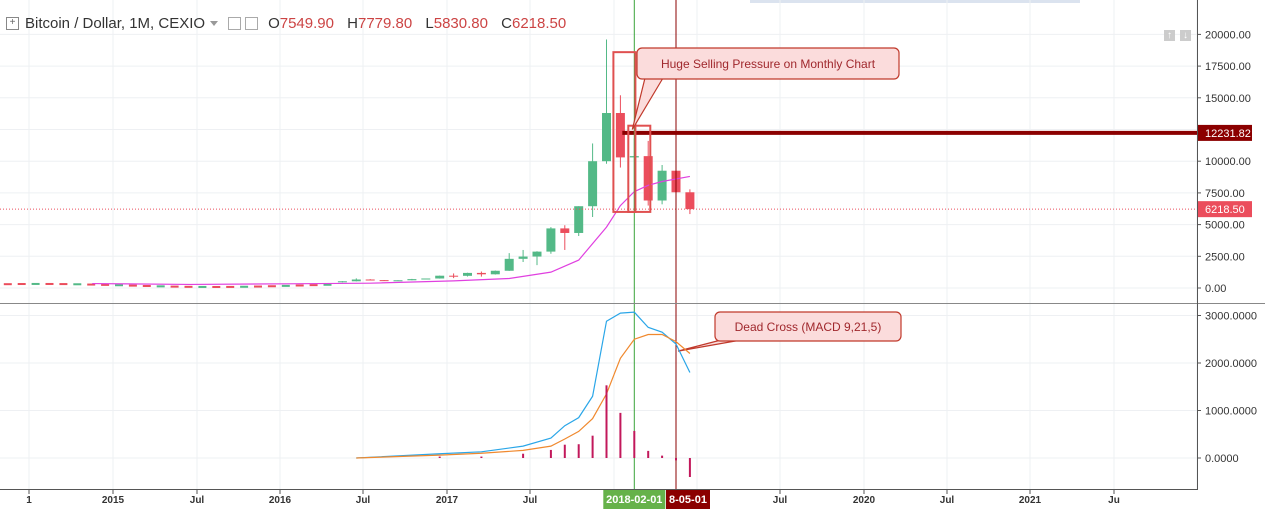 The image size is (1265, 509). Describe the element at coordinates (1231, 317) in the screenshot. I see `macd-tick-label: 3000.0000` at that location.